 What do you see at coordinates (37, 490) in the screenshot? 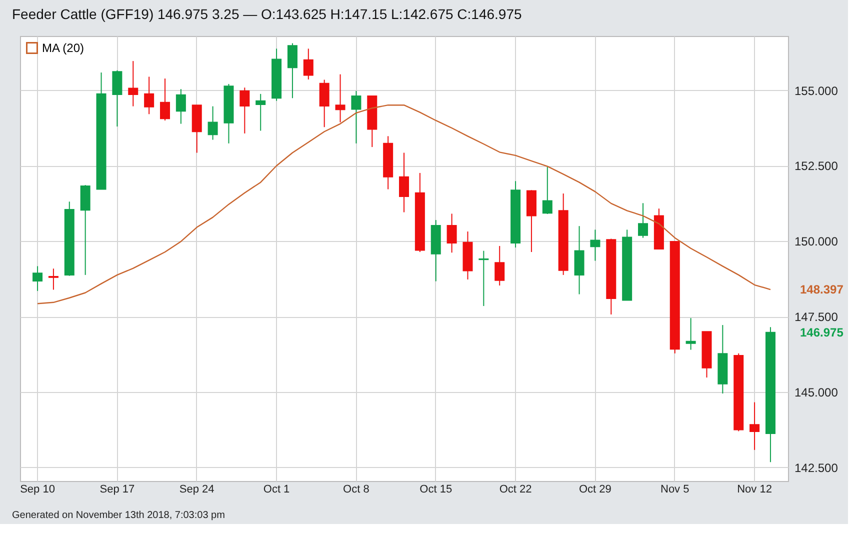
I see `x-tick-label: Sep 10` at bounding box center [37, 490].